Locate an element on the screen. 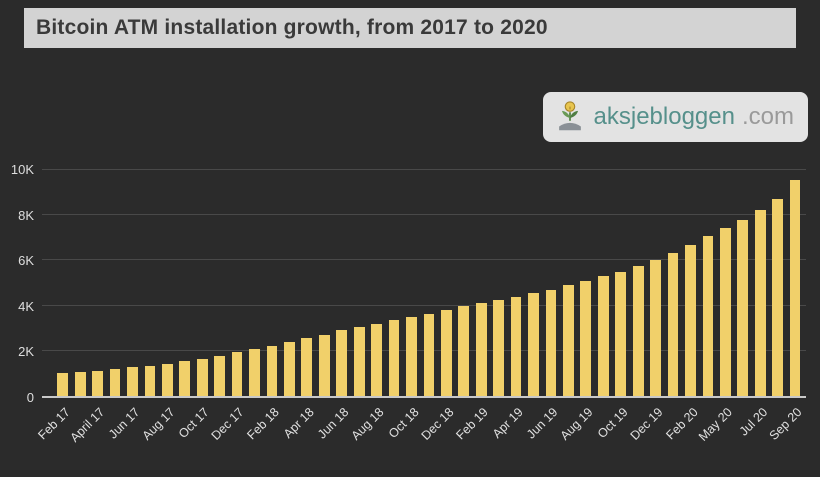 The width and height of the screenshot is (820, 477). gridline-4k is located at coordinates (424, 305).